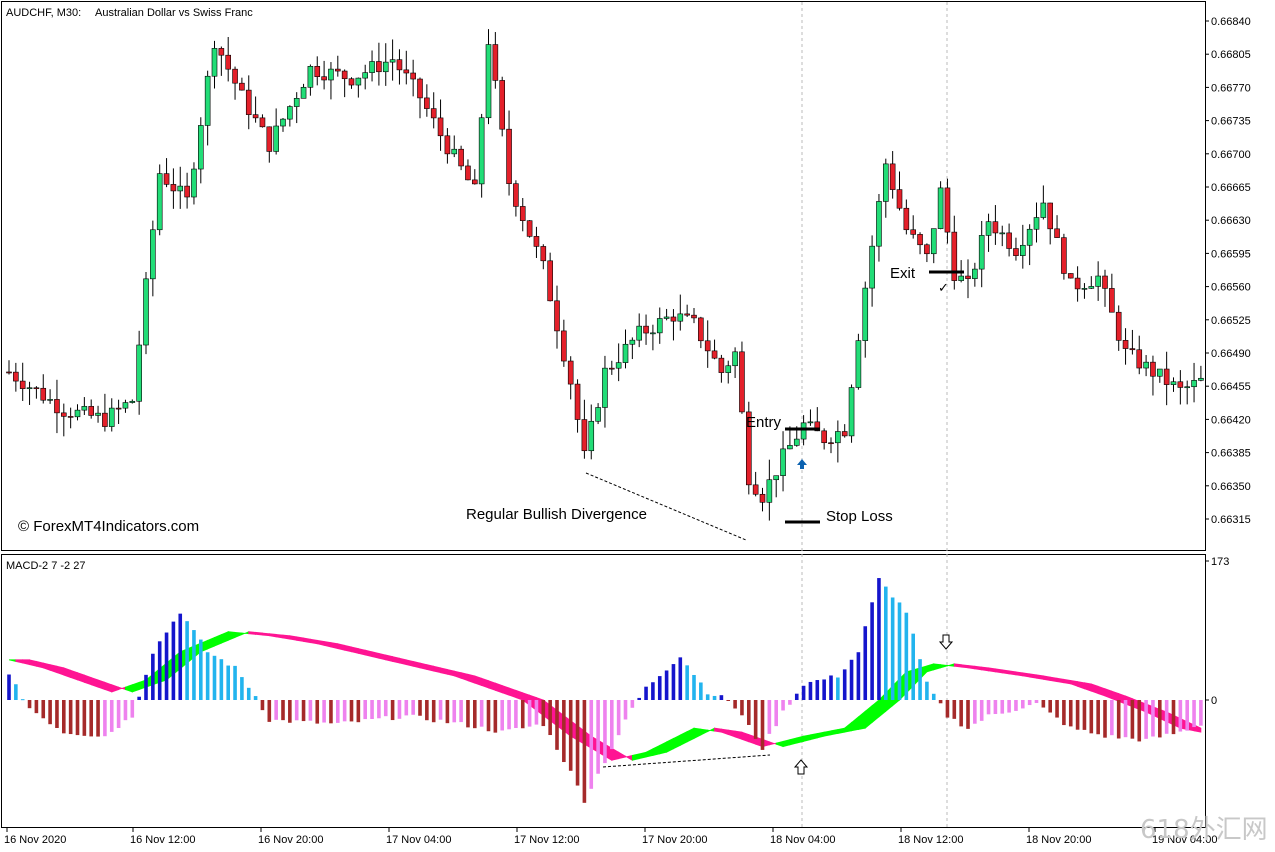 This screenshot has width=1275, height=852. What do you see at coordinates (1231, 520) in the screenshot?
I see `price-tick-label: 0.66315` at bounding box center [1231, 520].